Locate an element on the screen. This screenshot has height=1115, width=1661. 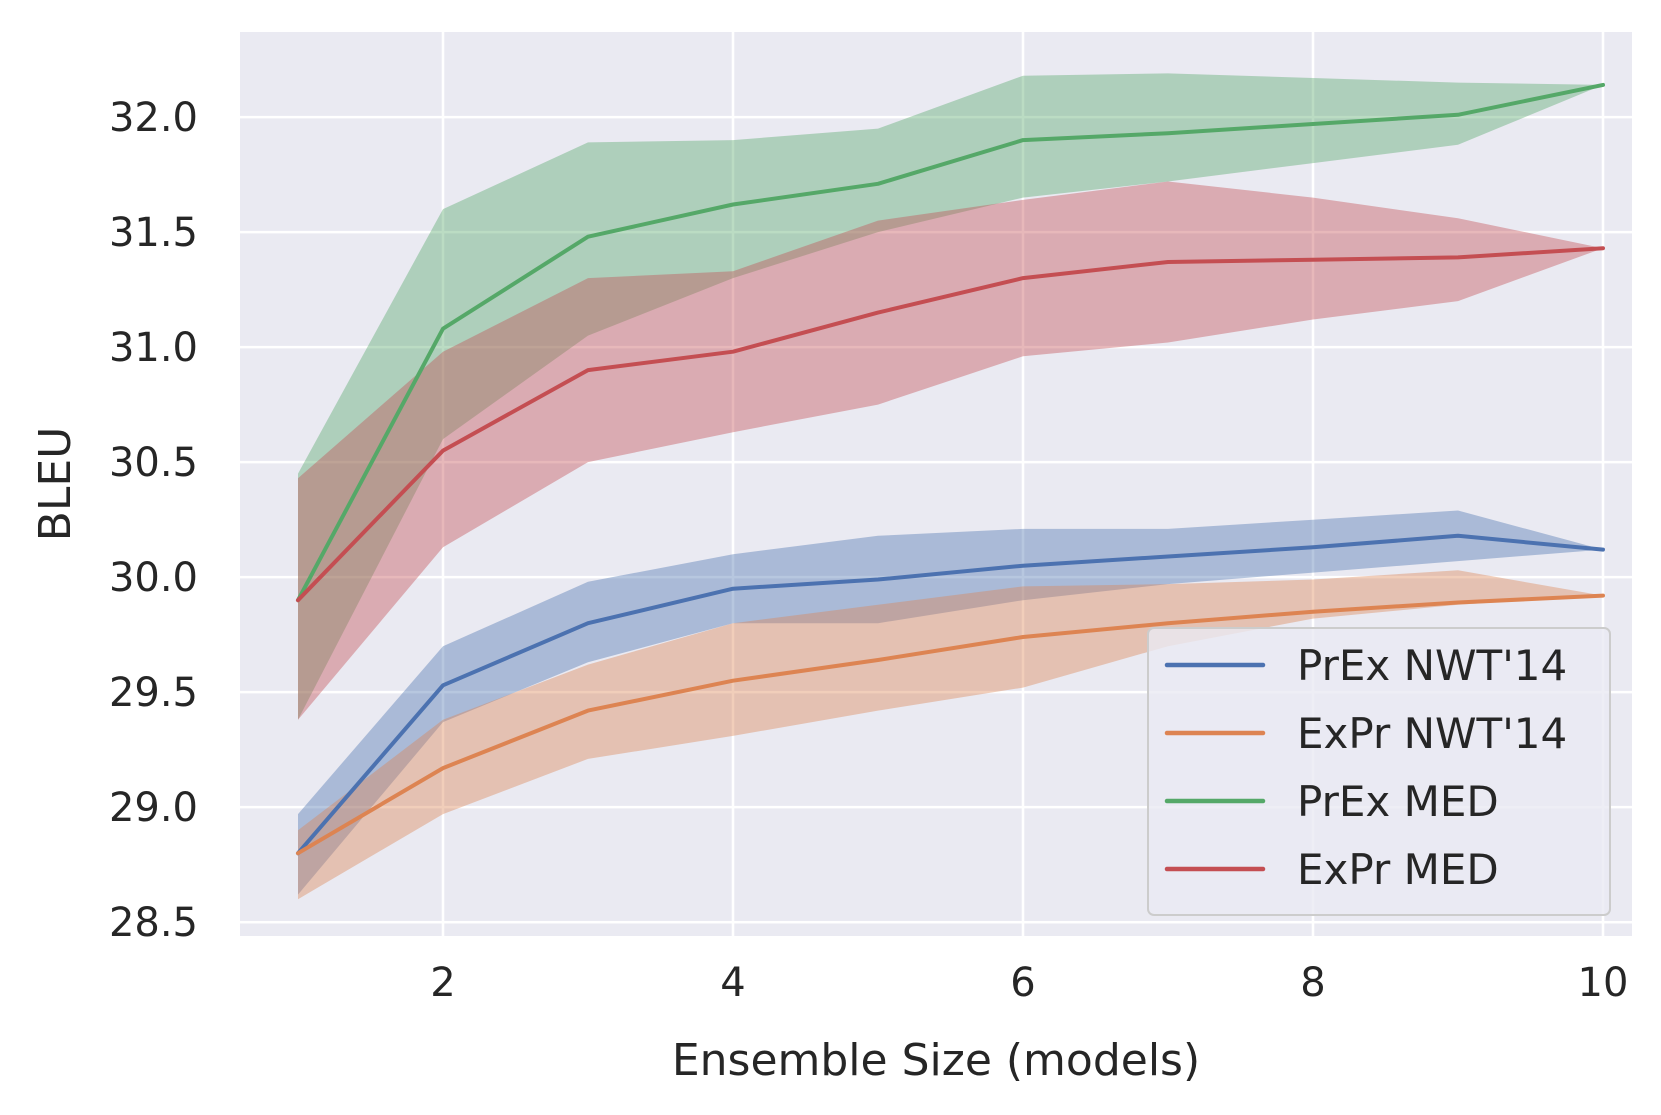
x-tick-labels: 2 4 6 8 10 is located at coordinates (1029, 983).